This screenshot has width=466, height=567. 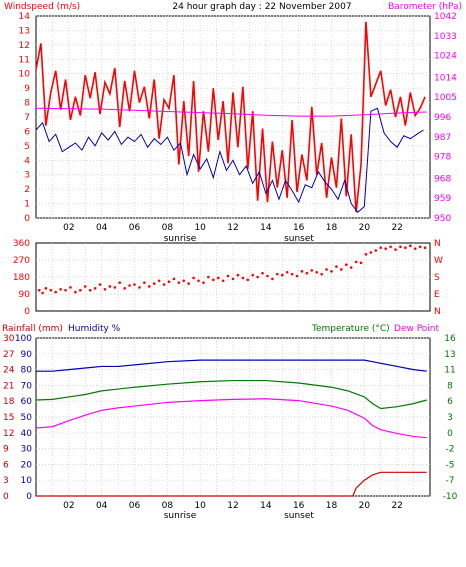 What do you see at coordinates (102, 506) in the screenshot?
I see `x-tick-label: 04` at bounding box center [102, 506].